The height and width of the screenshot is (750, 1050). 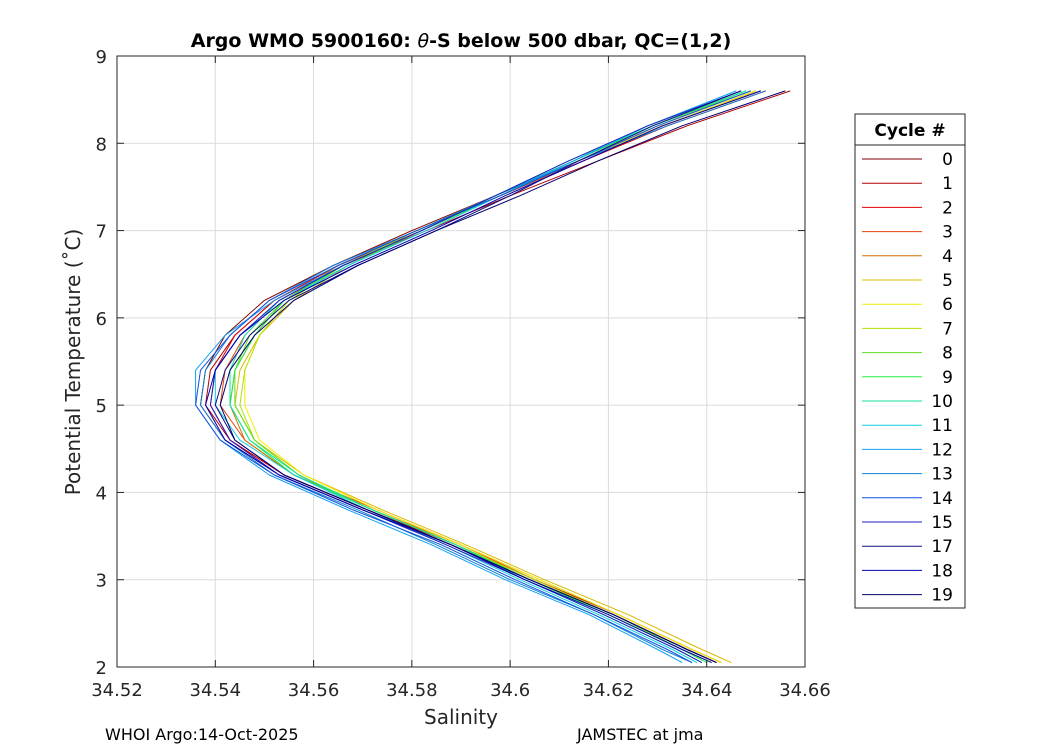 I want to click on legend-label: 19, so click(x=942, y=596).